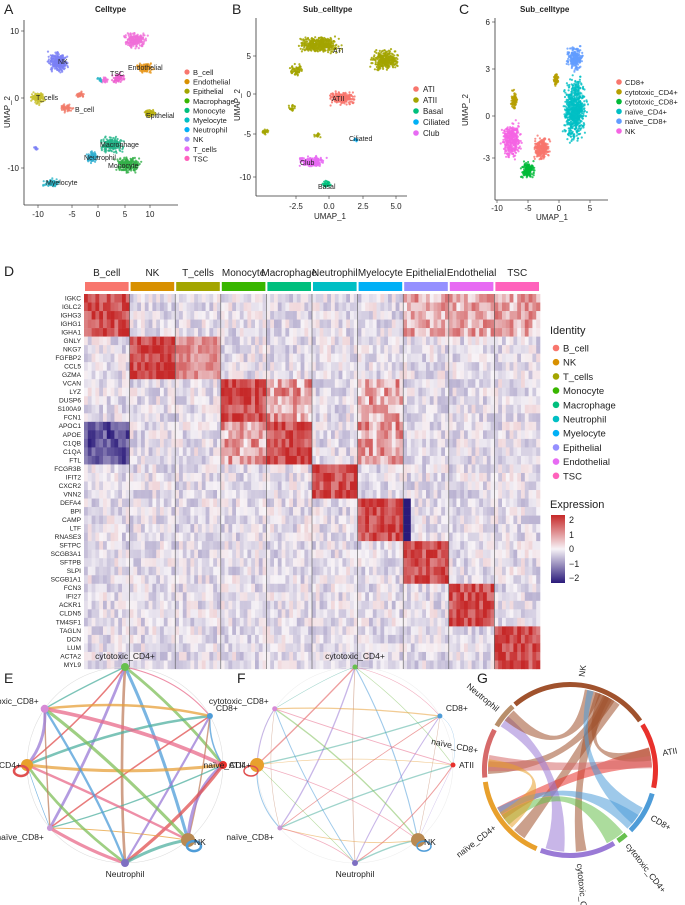 The width and height of the screenshot is (685, 905). Describe the element at coordinates (63, 62) in the screenshot. I see `cluster-label: NK` at that location.